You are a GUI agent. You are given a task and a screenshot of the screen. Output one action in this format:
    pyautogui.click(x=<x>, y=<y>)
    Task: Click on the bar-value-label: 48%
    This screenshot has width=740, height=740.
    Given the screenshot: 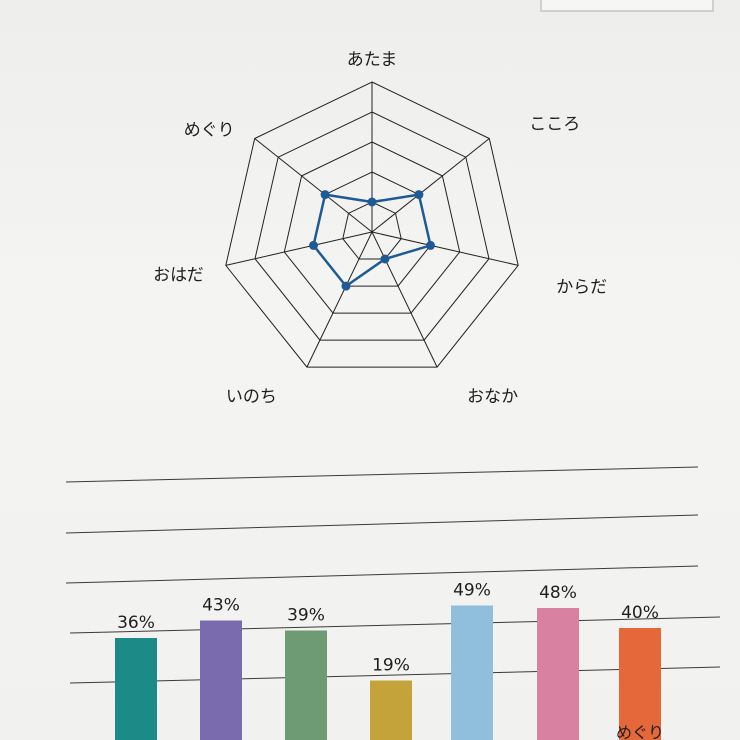 What is the action you would take?
    pyautogui.click(x=558, y=593)
    